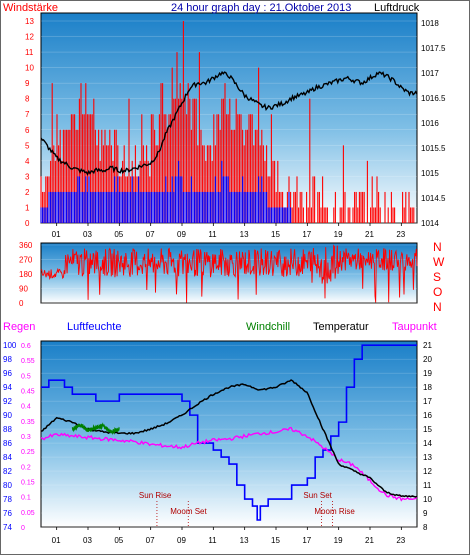  What do you see at coordinates (28, 452) in the screenshot?
I see `rain-tick-label: 0.25` at bounding box center [28, 452].